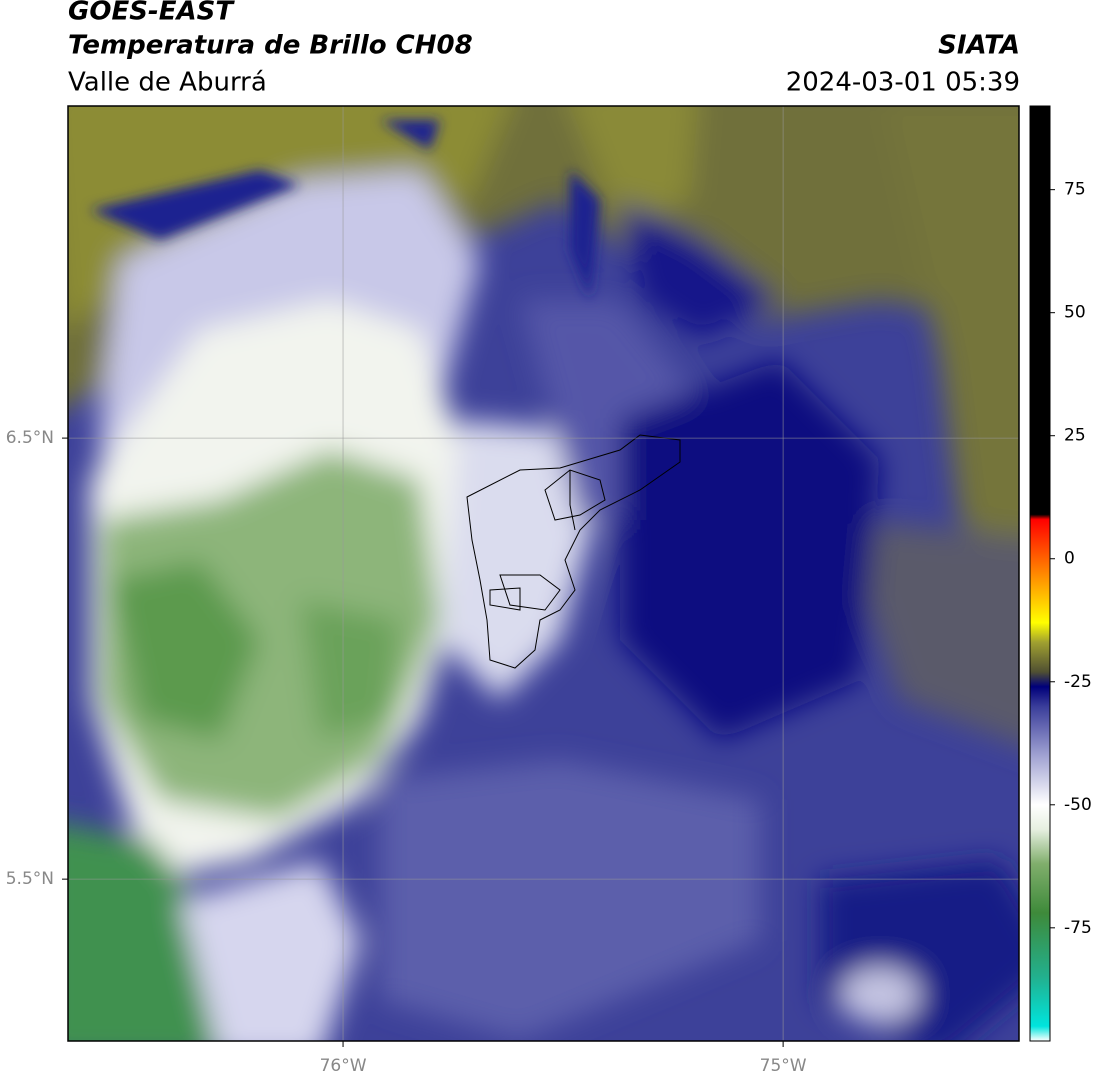  What do you see at coordinates (1075, 436) in the screenshot?
I see `colorbar-tick-label: 25` at bounding box center [1075, 436].